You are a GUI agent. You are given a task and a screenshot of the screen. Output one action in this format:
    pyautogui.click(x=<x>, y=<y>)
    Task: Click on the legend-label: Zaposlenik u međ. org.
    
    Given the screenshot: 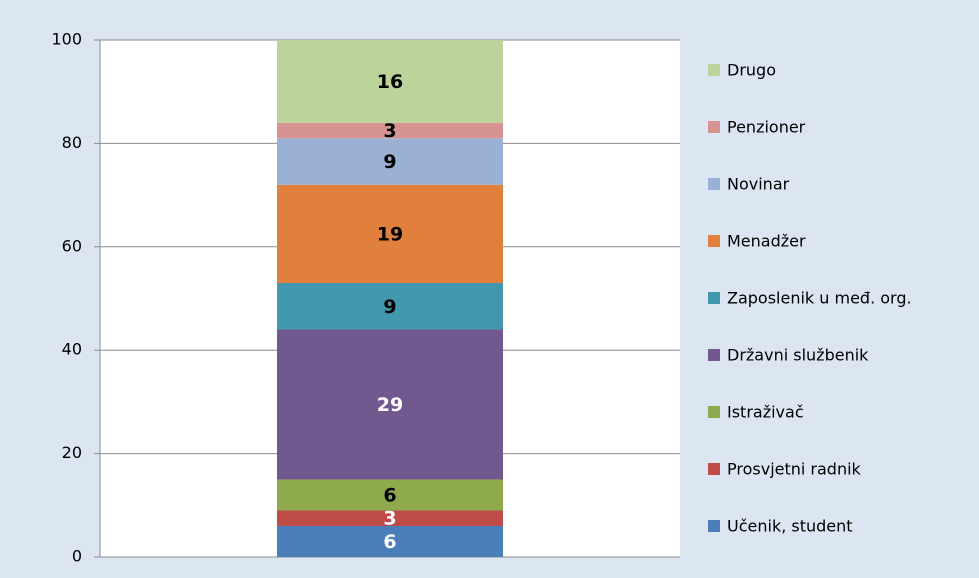 What is the action you would take?
    pyautogui.click(x=819, y=298)
    